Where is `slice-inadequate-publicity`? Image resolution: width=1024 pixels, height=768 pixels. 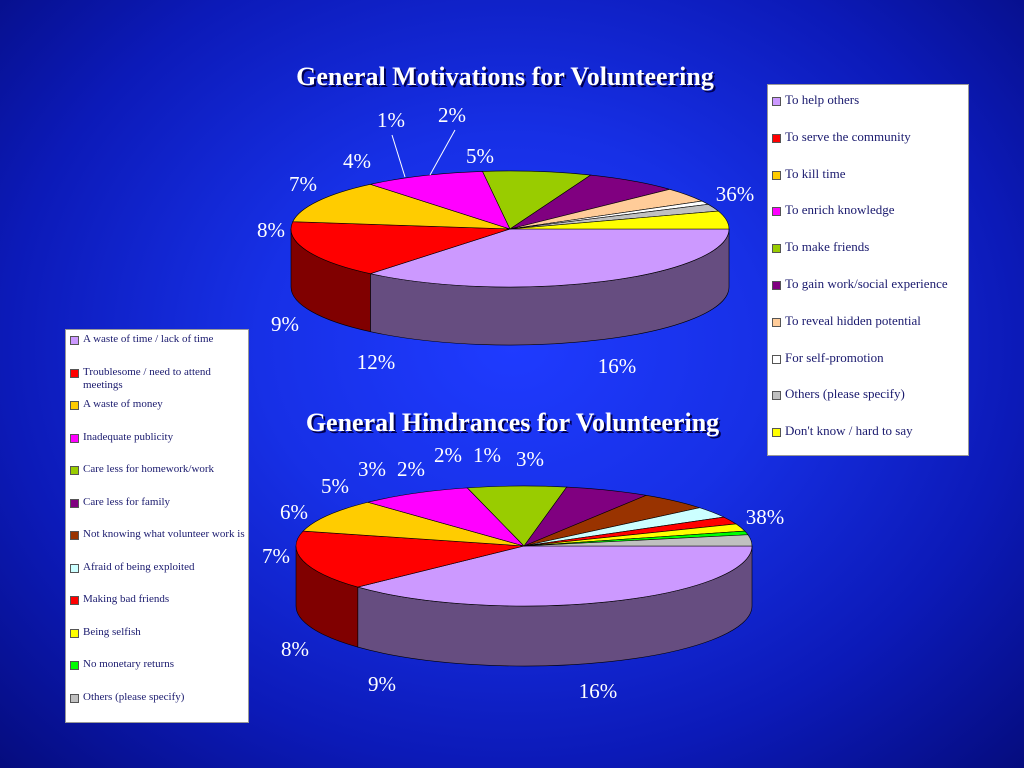 slice-inadequate-publicity is located at coordinates (445, 517).